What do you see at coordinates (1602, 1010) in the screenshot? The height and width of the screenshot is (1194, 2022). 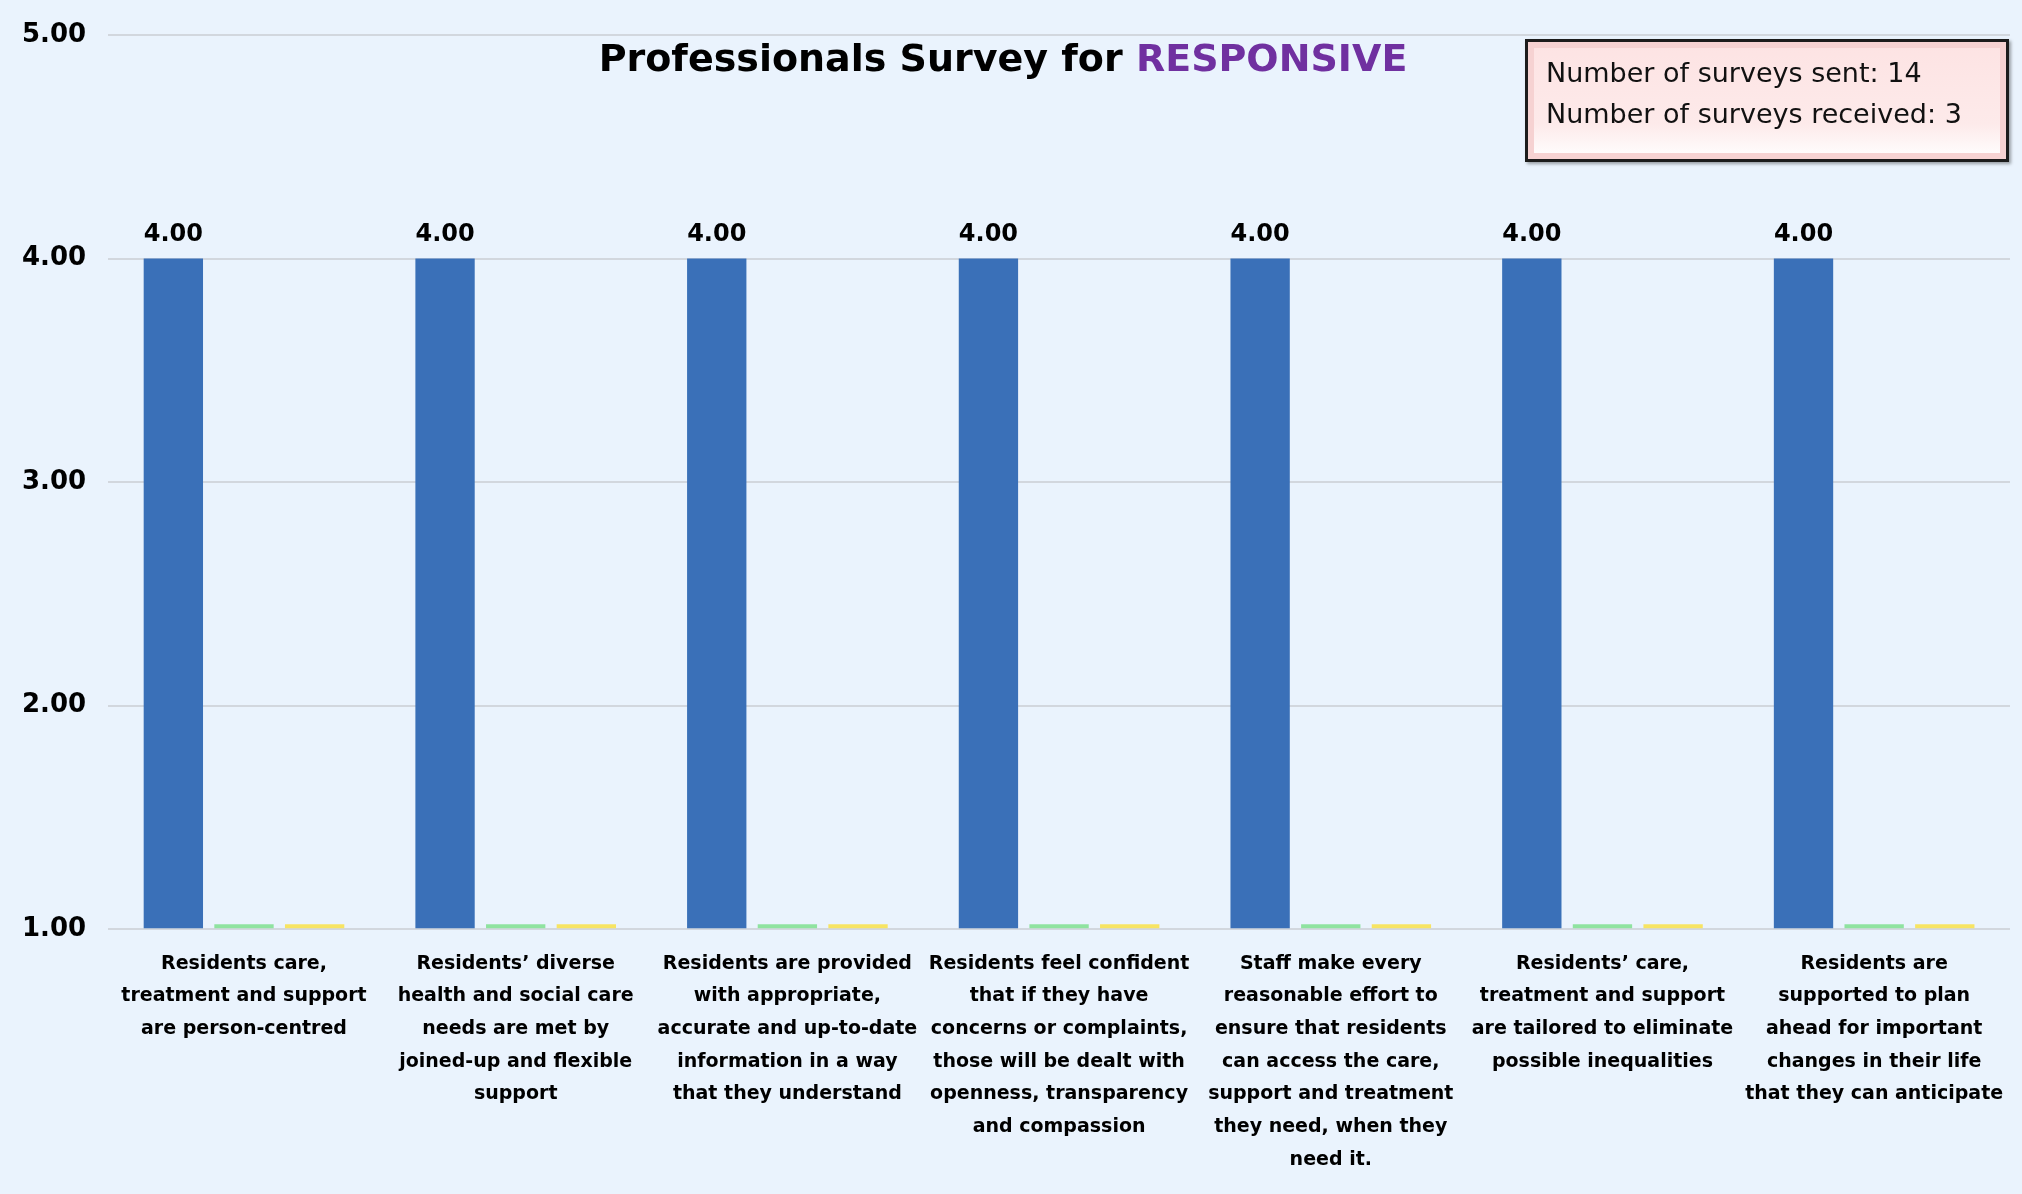 I see `x-tick-label: Residents’ care, treatment and support are tailored to eliminate possible inequalities` at bounding box center [1602, 1010].